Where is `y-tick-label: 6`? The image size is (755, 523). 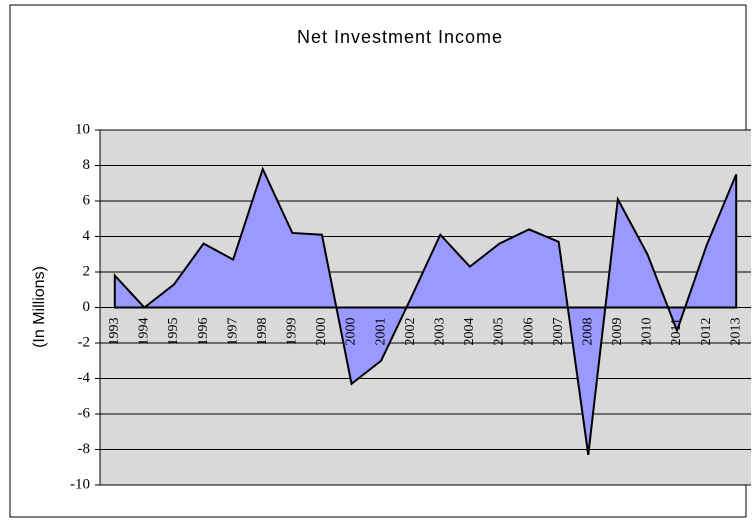
y-tick-label: 6 is located at coordinates (87, 200).